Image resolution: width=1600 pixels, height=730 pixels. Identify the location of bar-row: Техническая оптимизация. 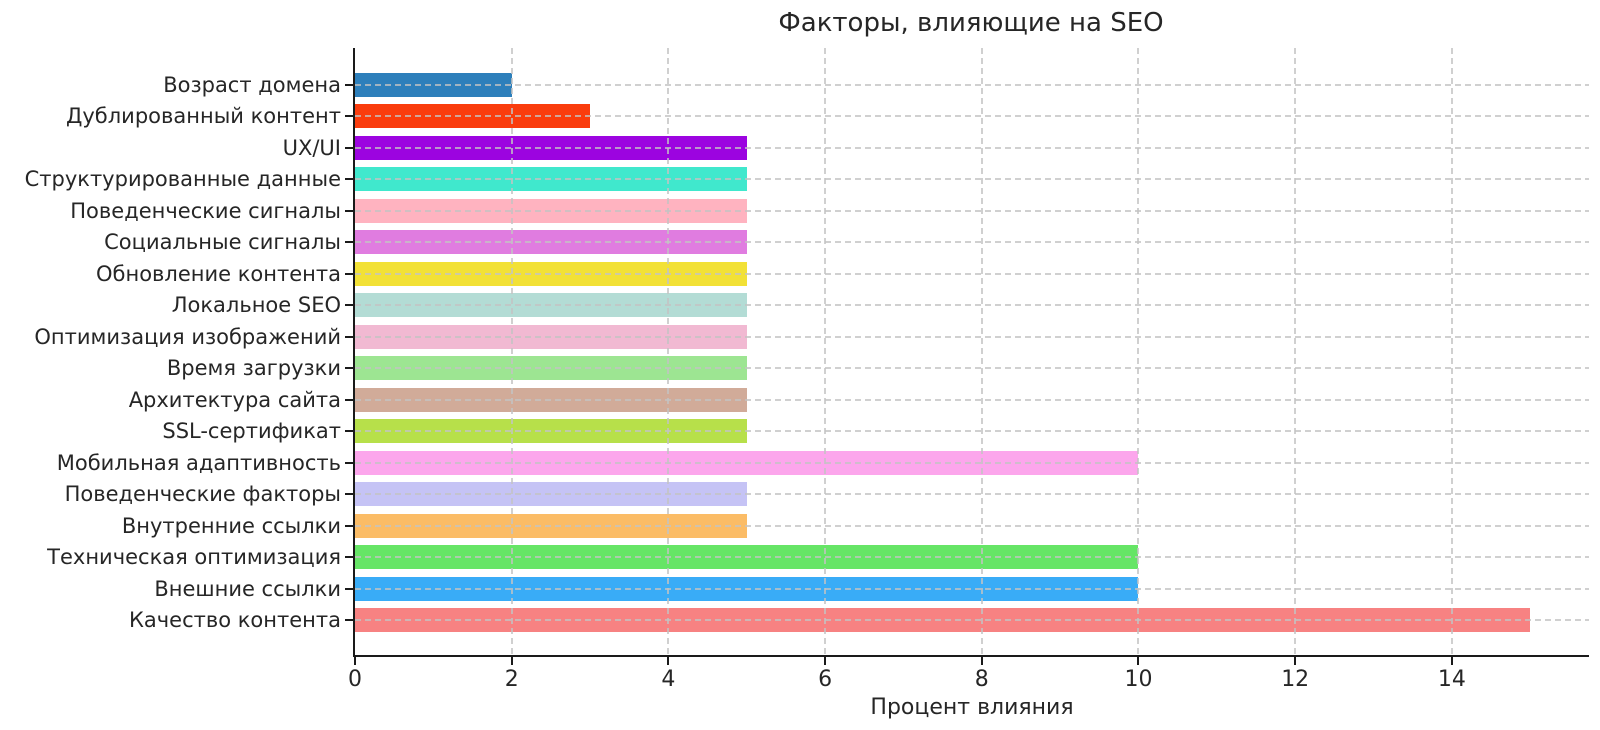
(818, 558).